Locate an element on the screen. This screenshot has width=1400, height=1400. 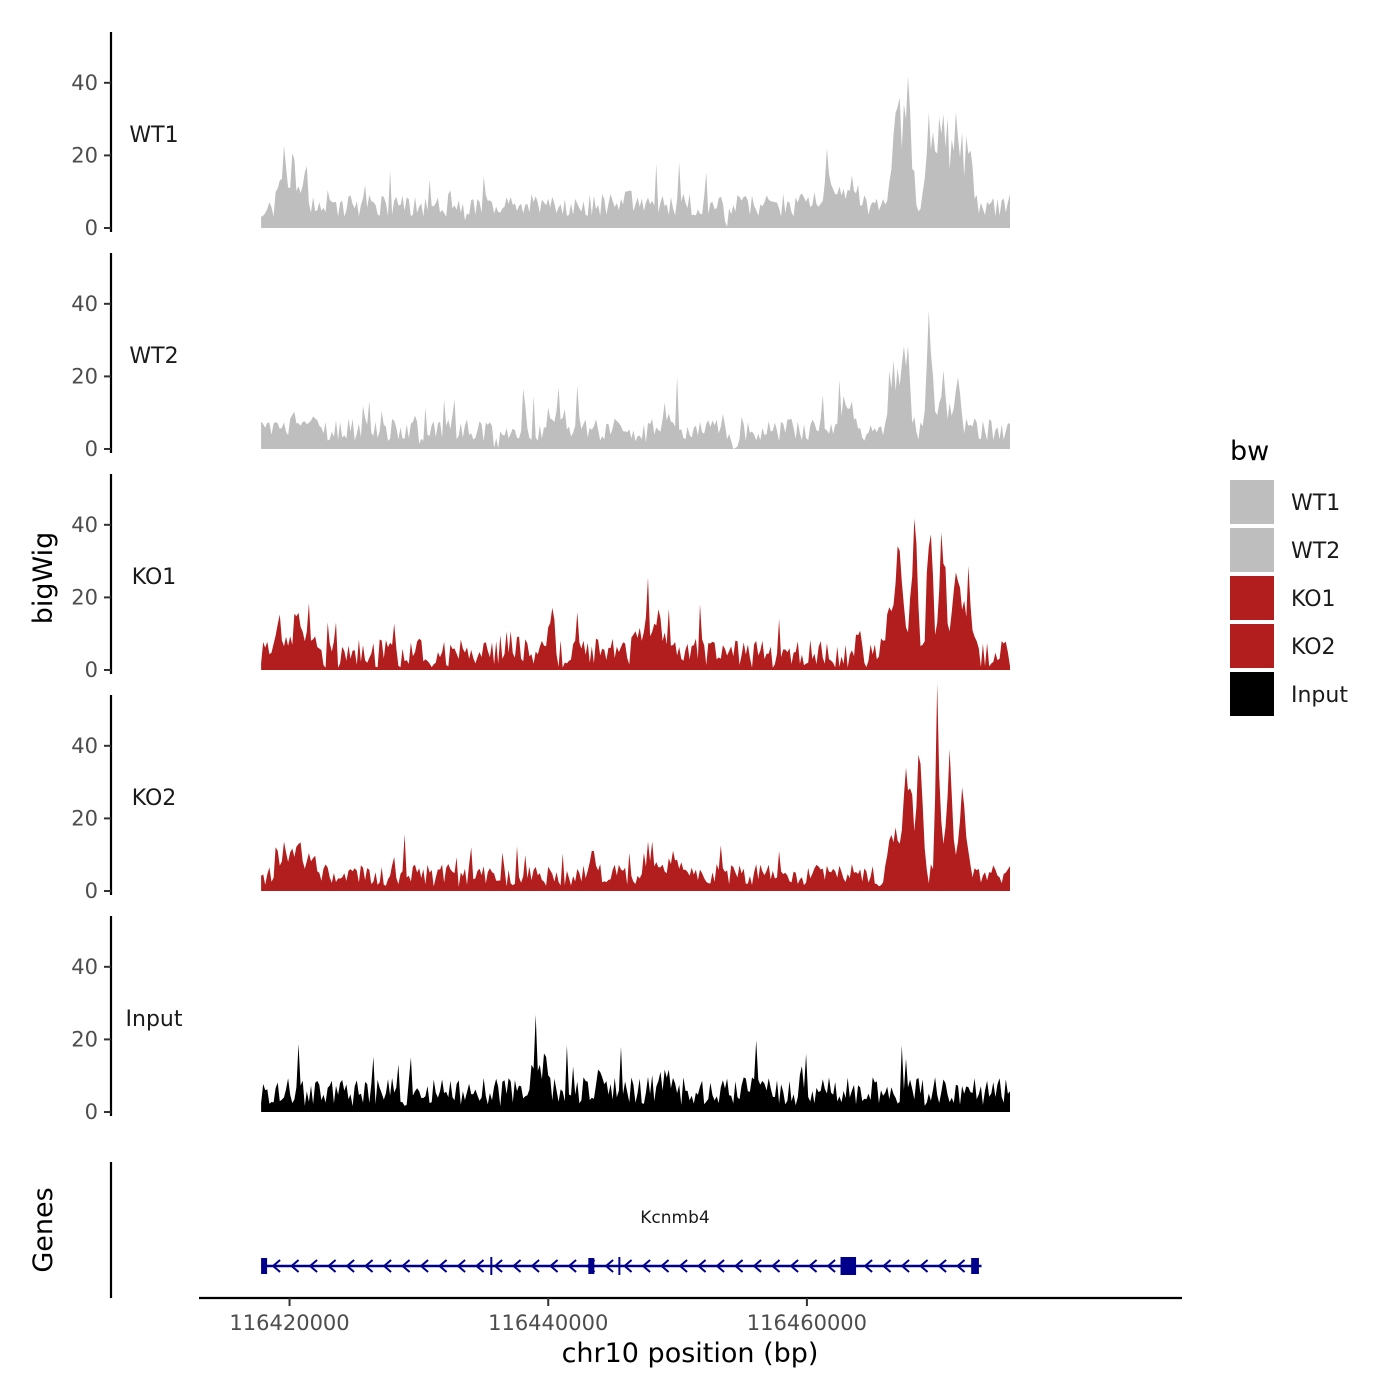
legend-title: bw is located at coordinates (1249, 451).